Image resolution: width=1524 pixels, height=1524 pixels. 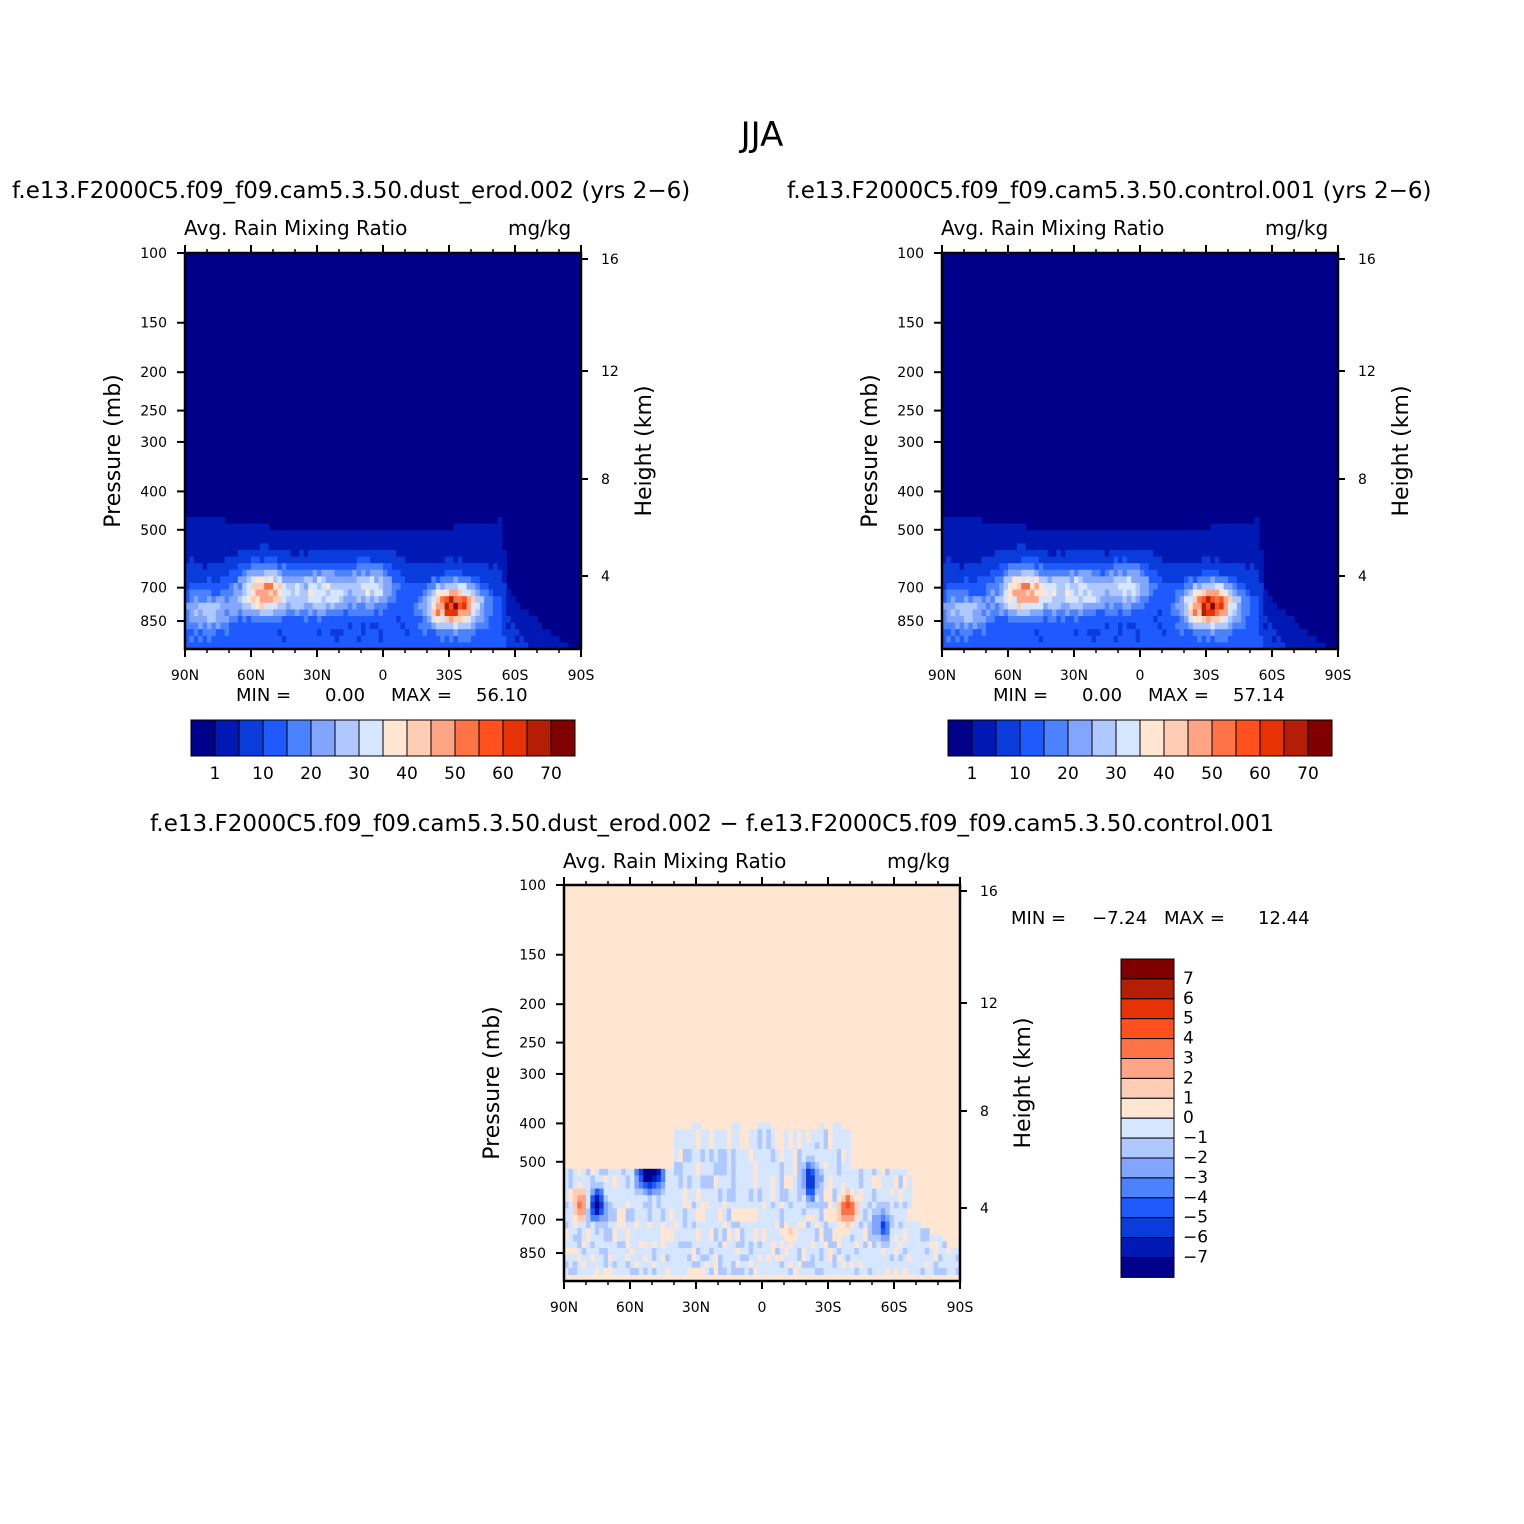 What do you see at coordinates (251, 676) in the screenshot?
I see `p1-xtick-label: 60N` at bounding box center [251, 676].